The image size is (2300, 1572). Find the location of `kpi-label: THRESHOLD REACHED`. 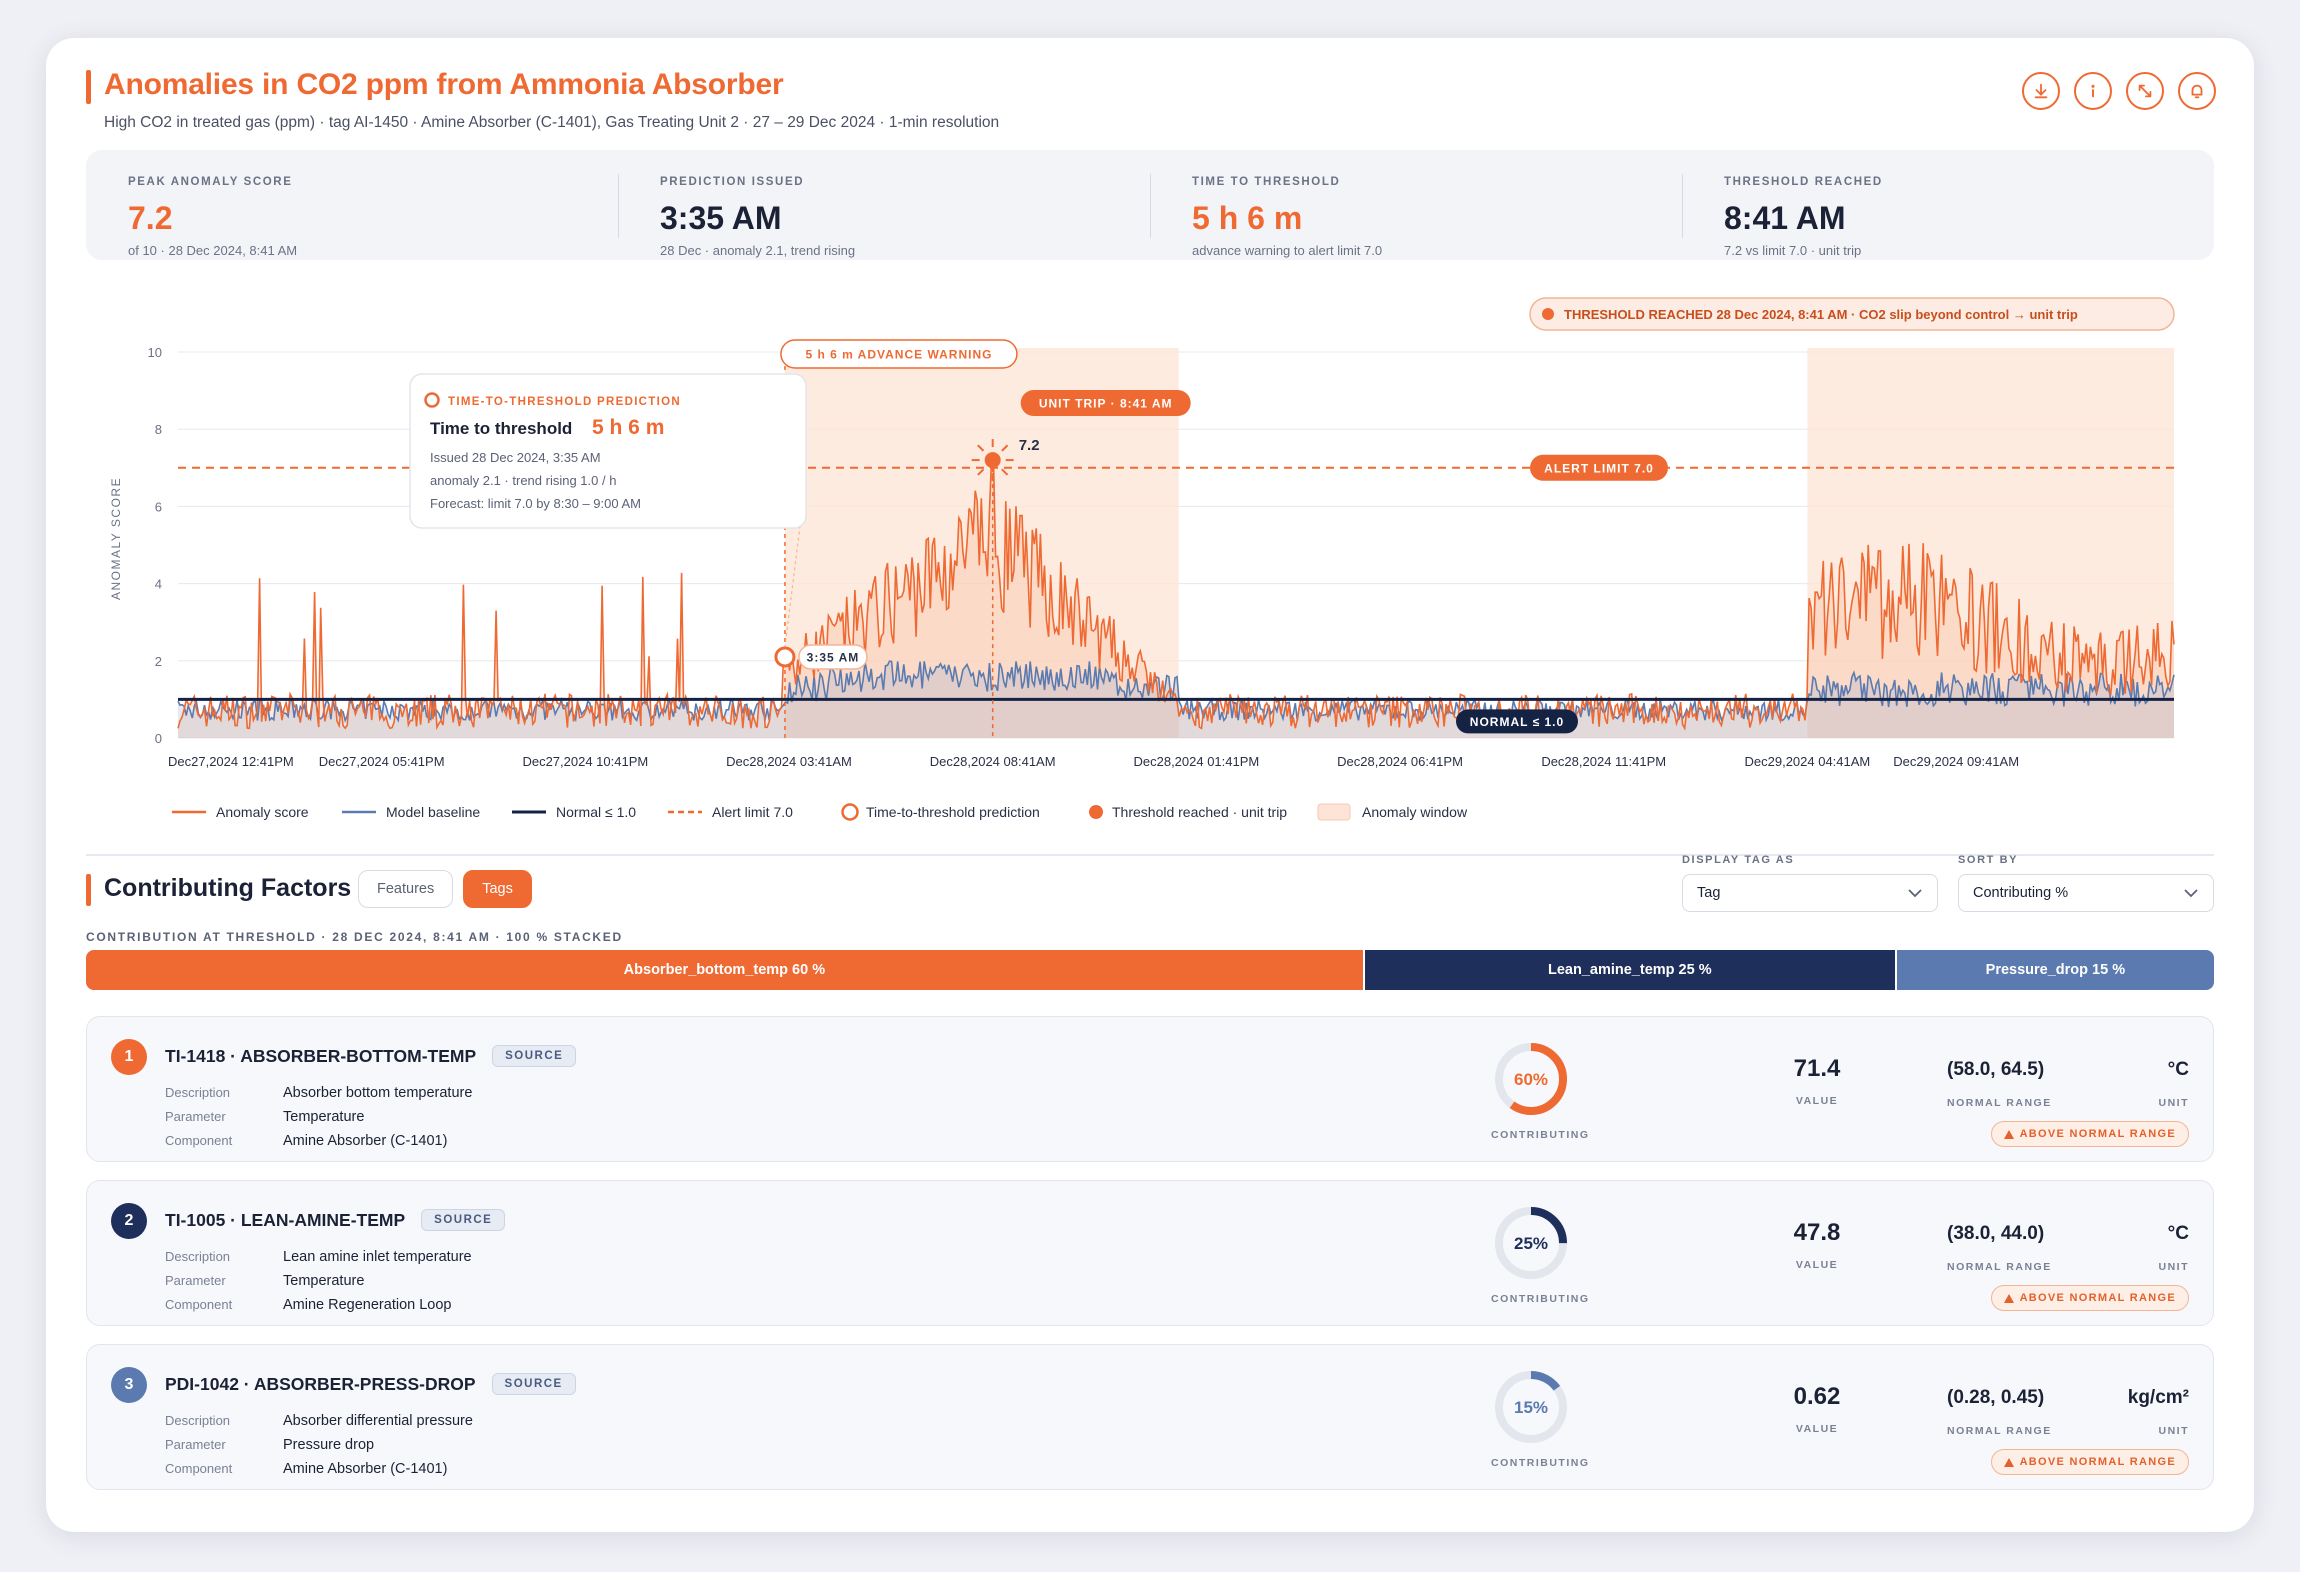

kpi-label: THRESHOLD REACHED is located at coordinates (1803, 182).